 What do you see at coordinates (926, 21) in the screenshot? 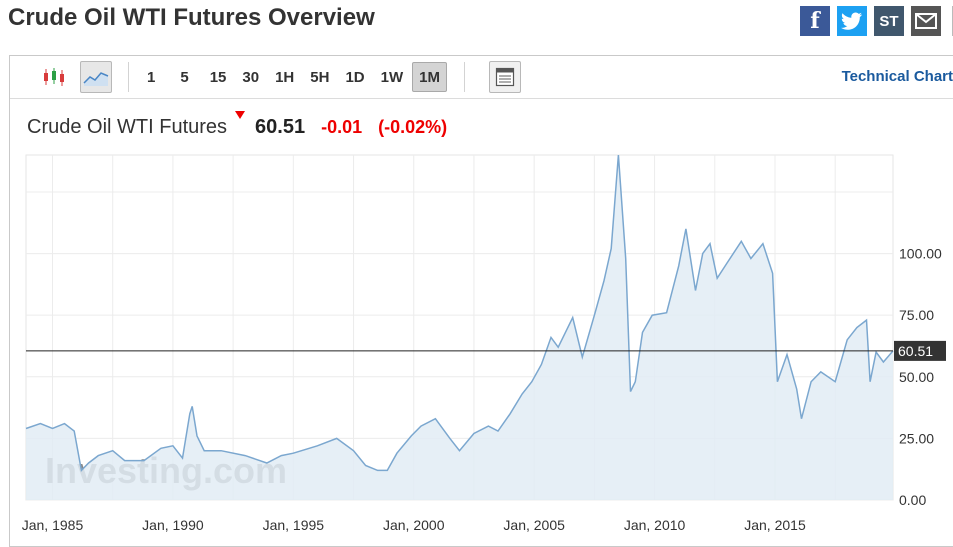
I see `email-icon` at bounding box center [926, 21].